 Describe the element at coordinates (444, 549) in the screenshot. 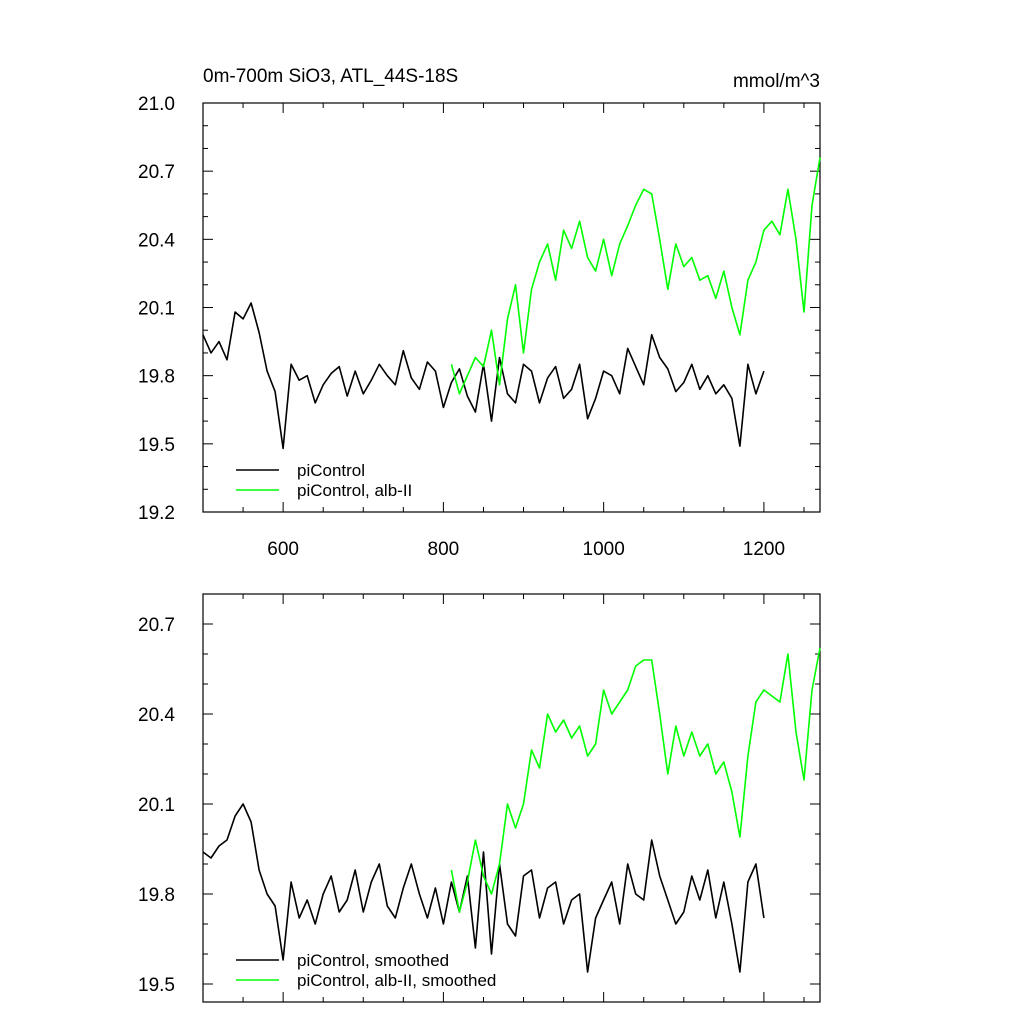

I see `x-tick-label: 800` at that location.